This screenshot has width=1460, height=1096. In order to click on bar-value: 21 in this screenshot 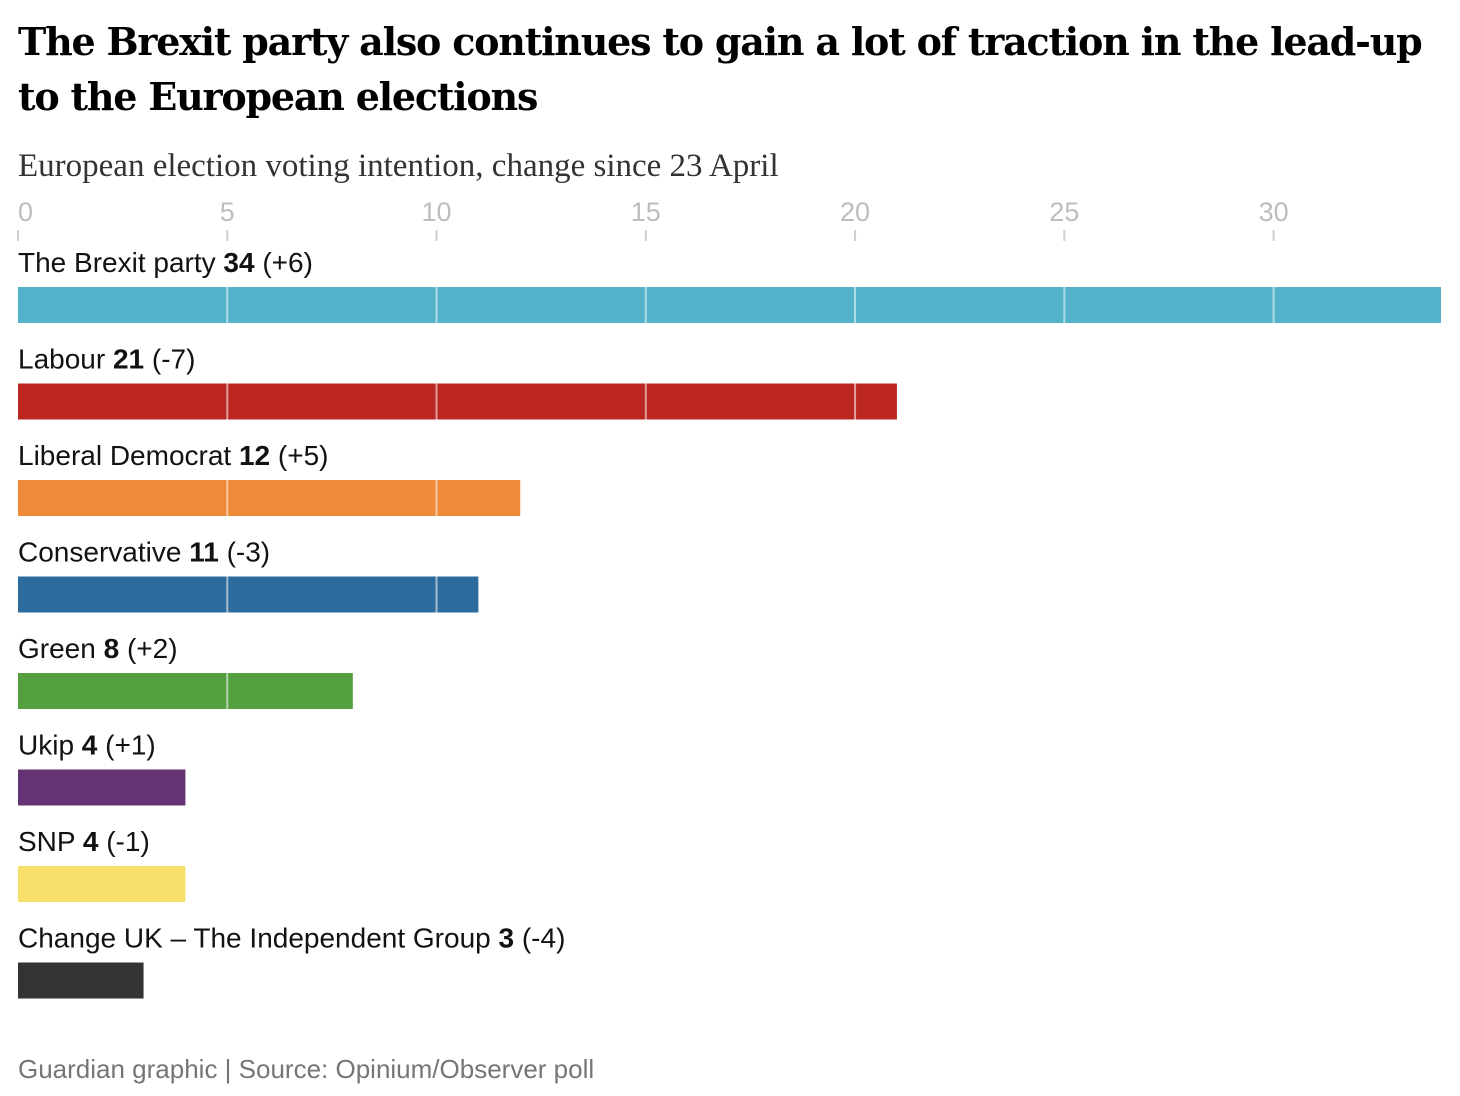, I will do `click(128, 359)`.